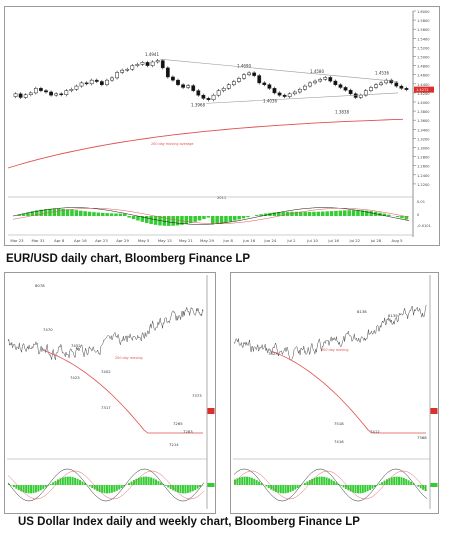 The height and width of the screenshot is (534, 451). What do you see at coordinates (330, 485) in the screenshot?
I see `oscillator-line` at bounding box center [330, 485].